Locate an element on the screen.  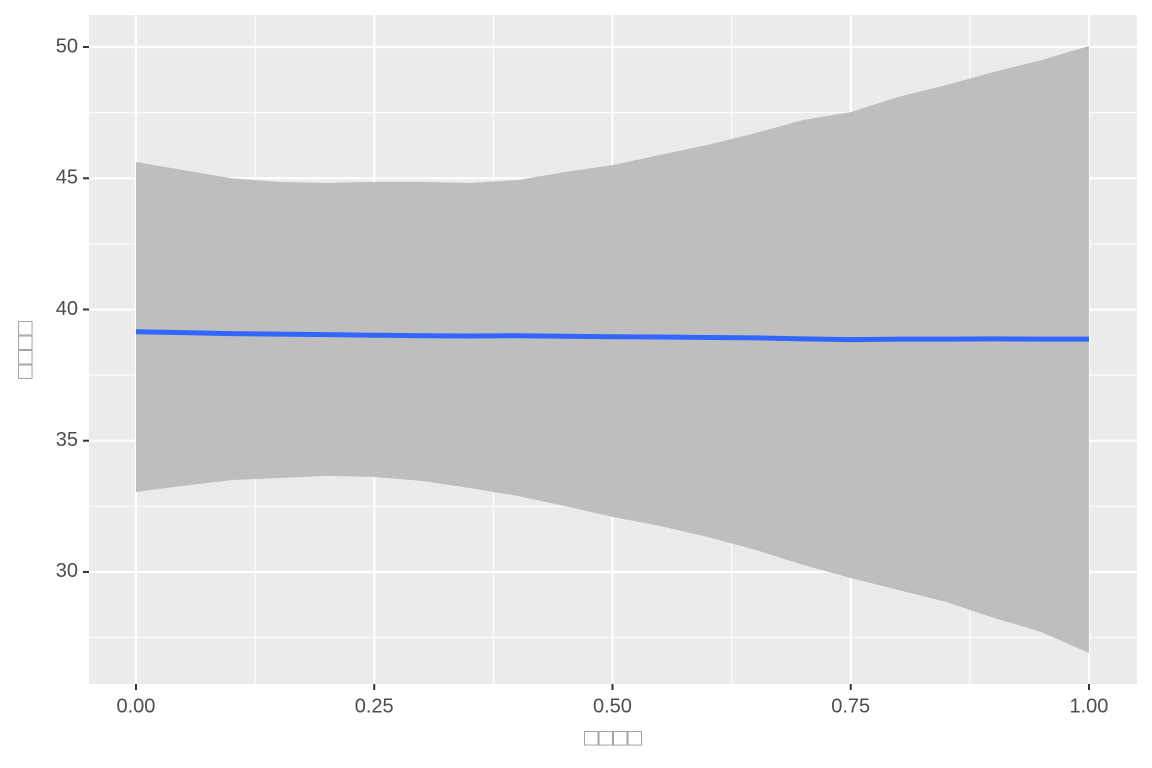
x-axis-title: □□□□ is located at coordinates (613, 737).